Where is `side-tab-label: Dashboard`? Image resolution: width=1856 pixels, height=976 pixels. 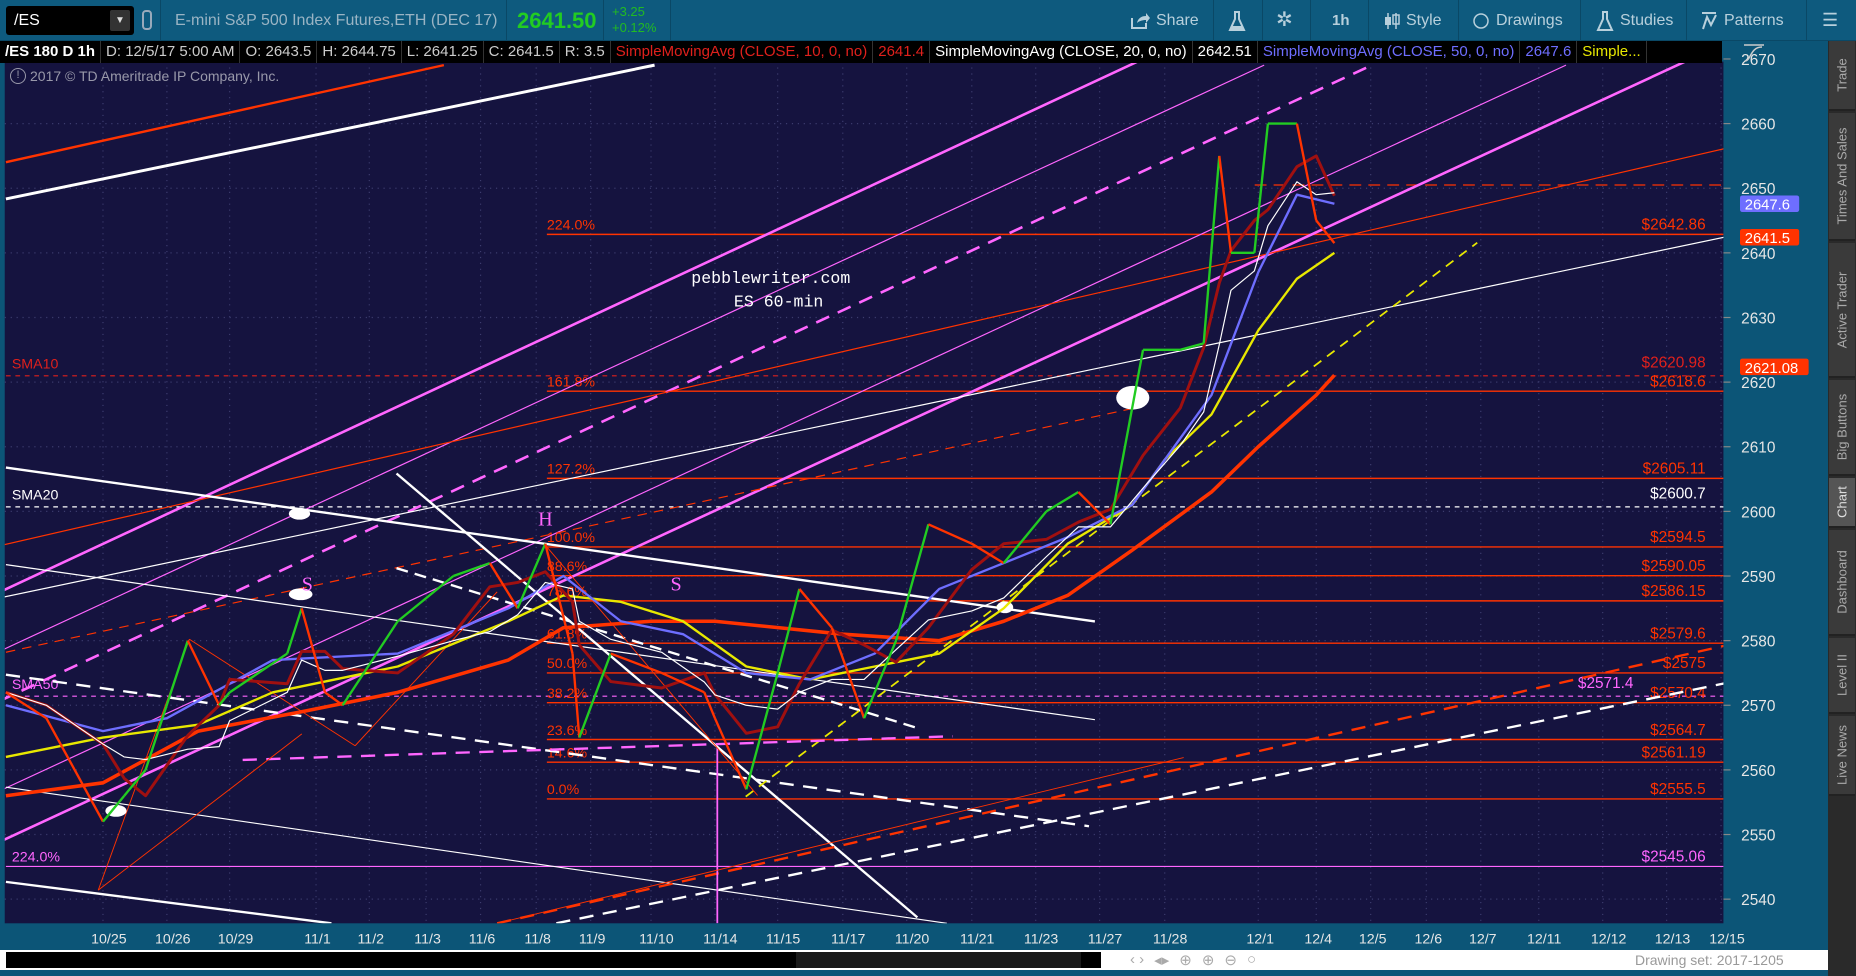 side-tab-label: Dashboard is located at coordinates (1842, 582).